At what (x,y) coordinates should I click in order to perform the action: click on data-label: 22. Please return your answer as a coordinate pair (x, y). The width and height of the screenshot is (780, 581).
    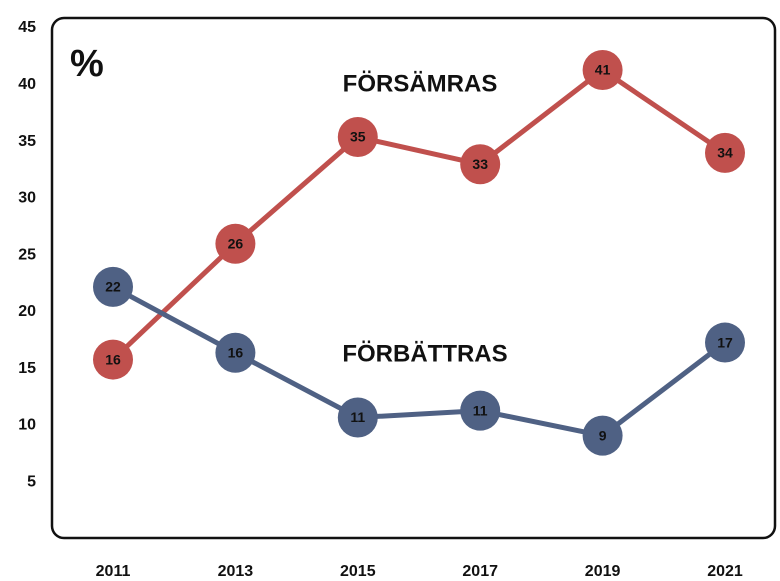
    Looking at the image, I should click on (113, 287).